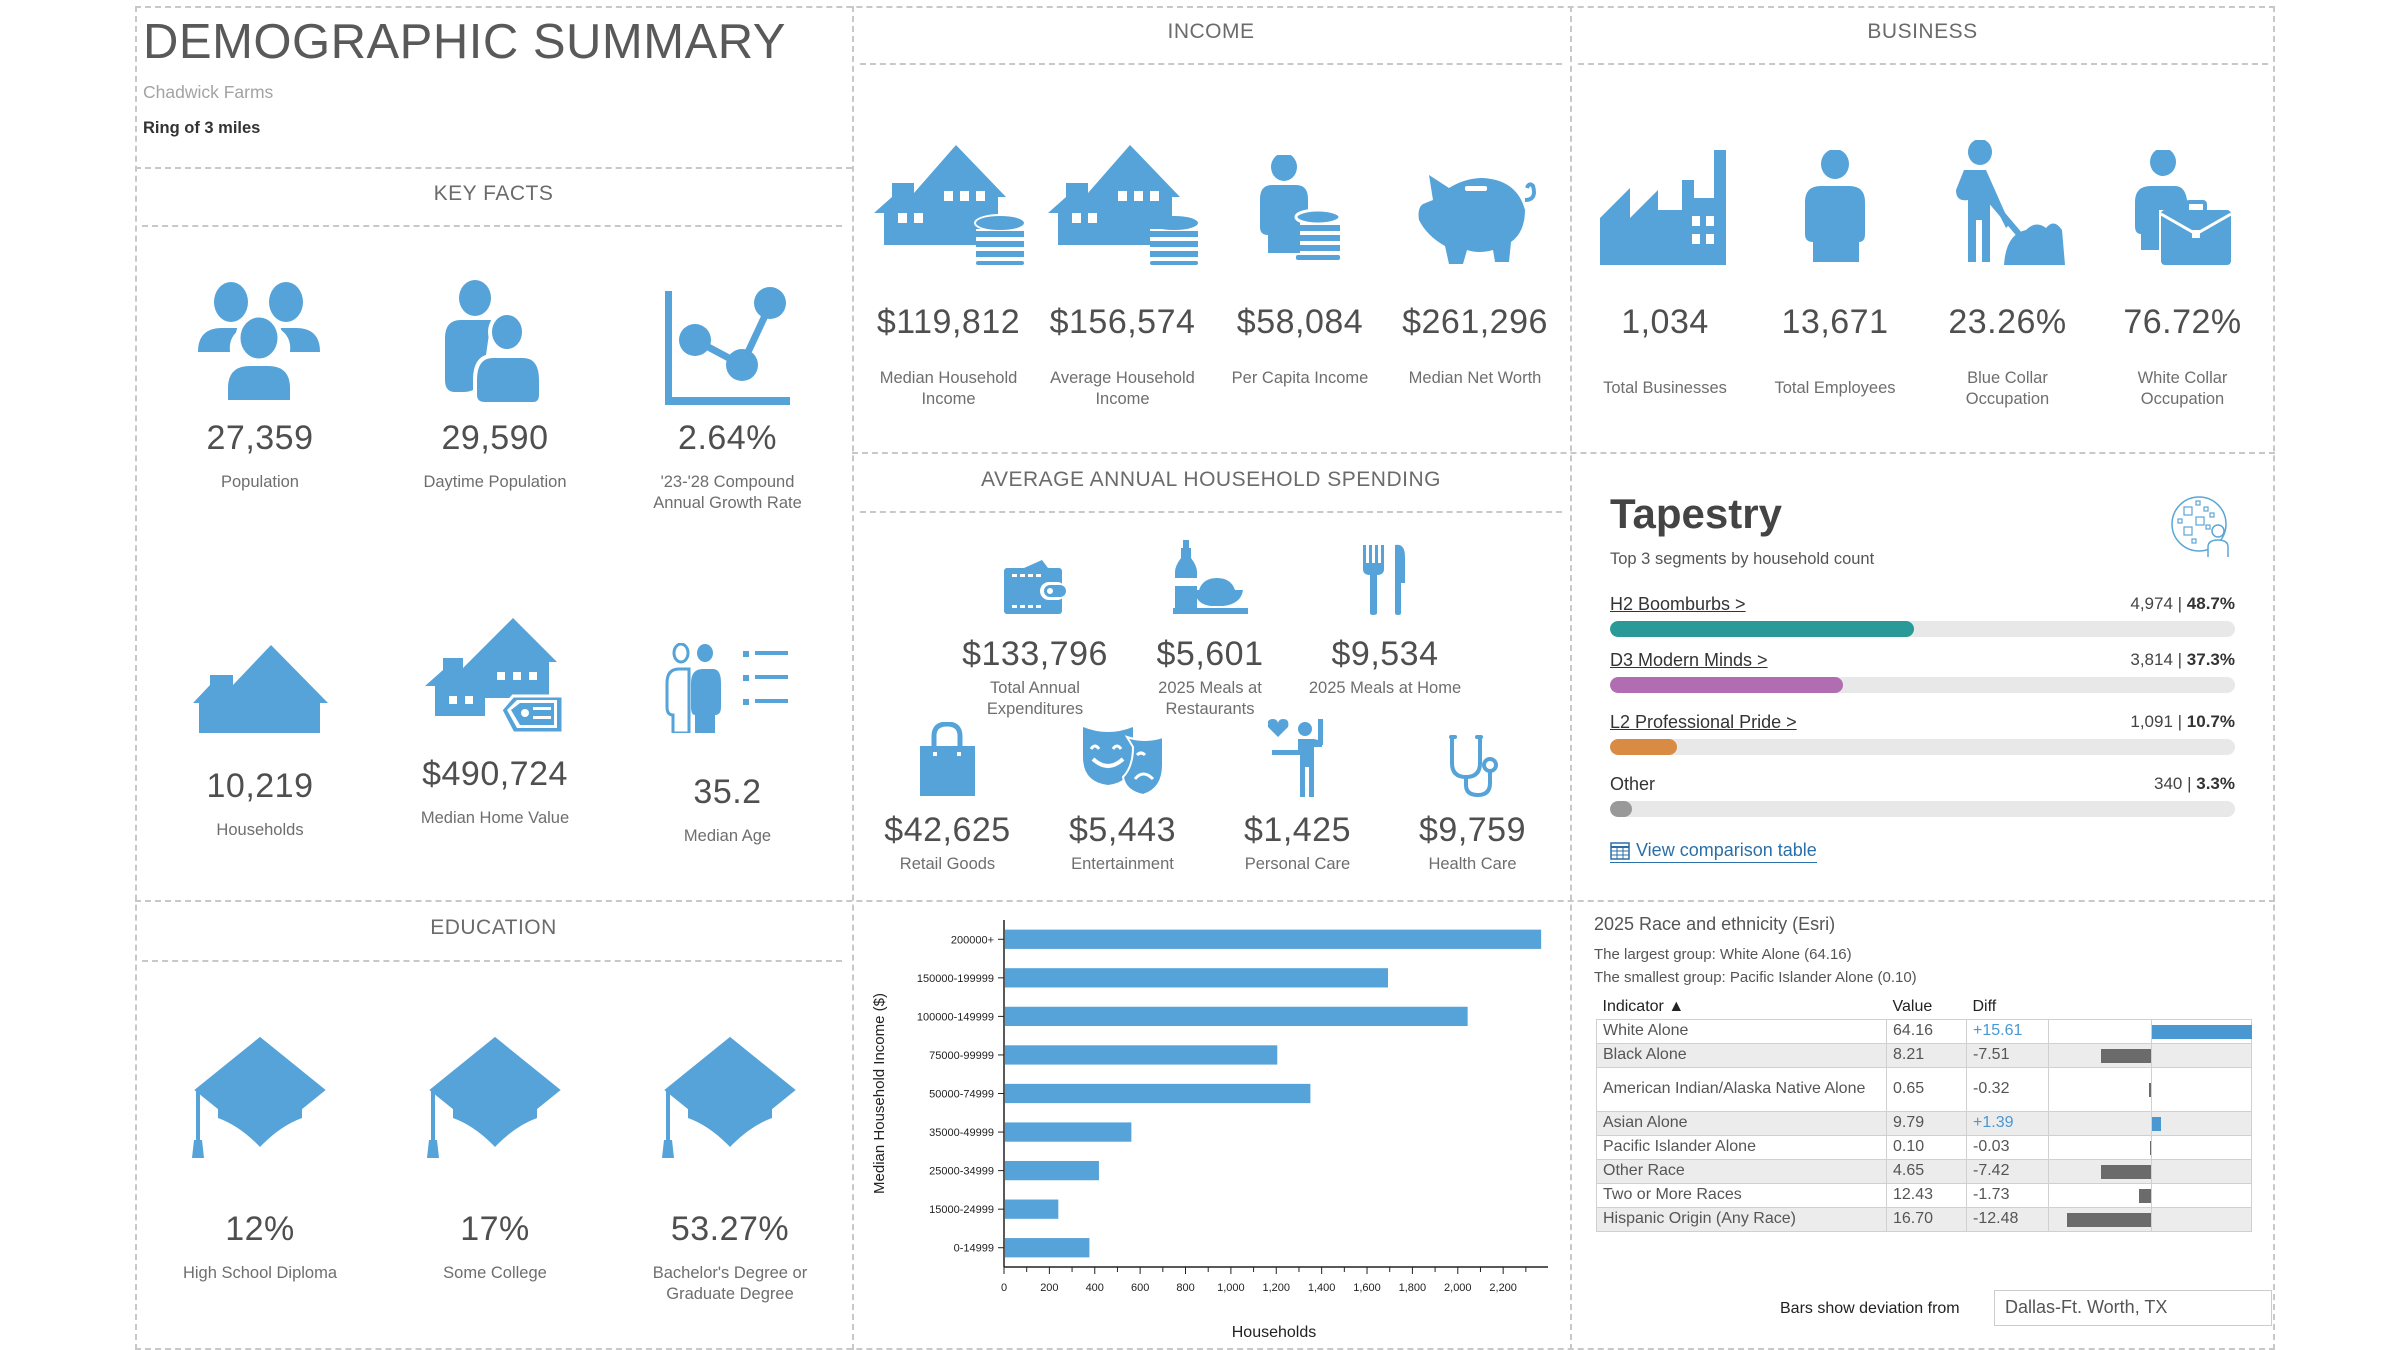 The width and height of the screenshot is (2400, 1350). I want to click on race-value: 4.65, so click(1926, 1171).